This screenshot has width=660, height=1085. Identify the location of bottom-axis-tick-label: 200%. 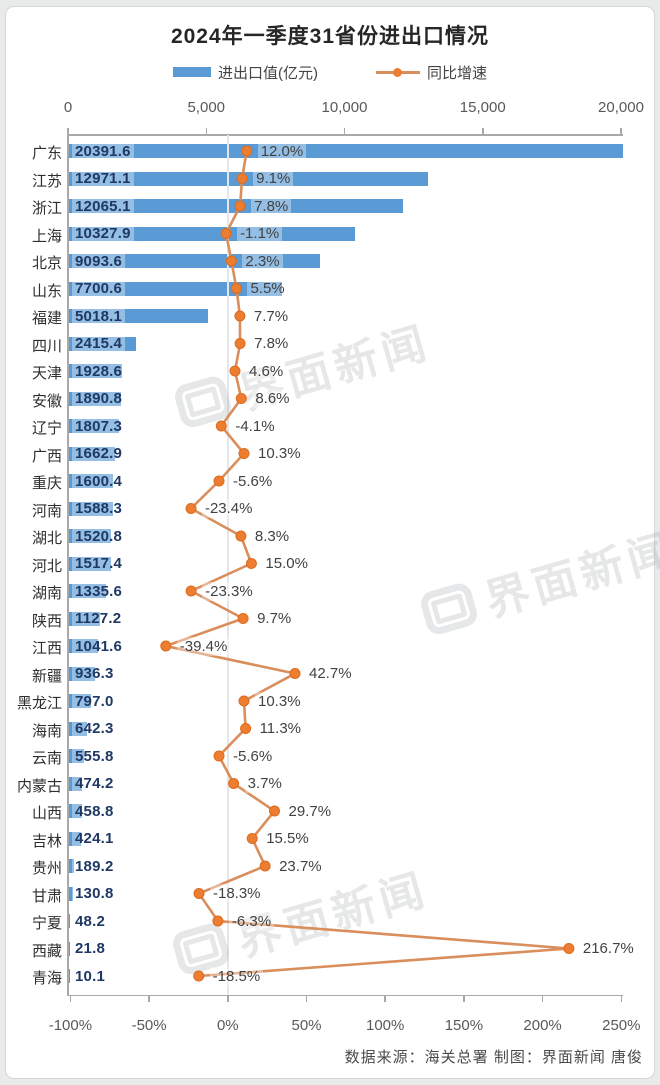
(542, 1025).